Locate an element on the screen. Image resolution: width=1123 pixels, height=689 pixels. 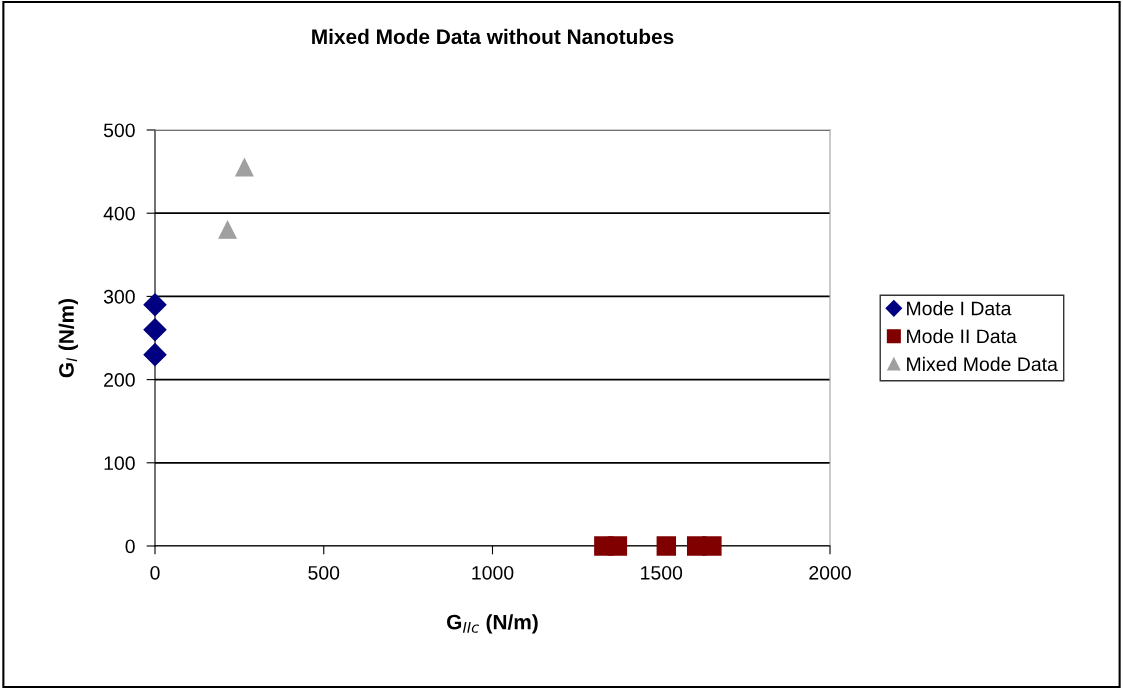
x-tick-label: 2000 is located at coordinates (830, 572).